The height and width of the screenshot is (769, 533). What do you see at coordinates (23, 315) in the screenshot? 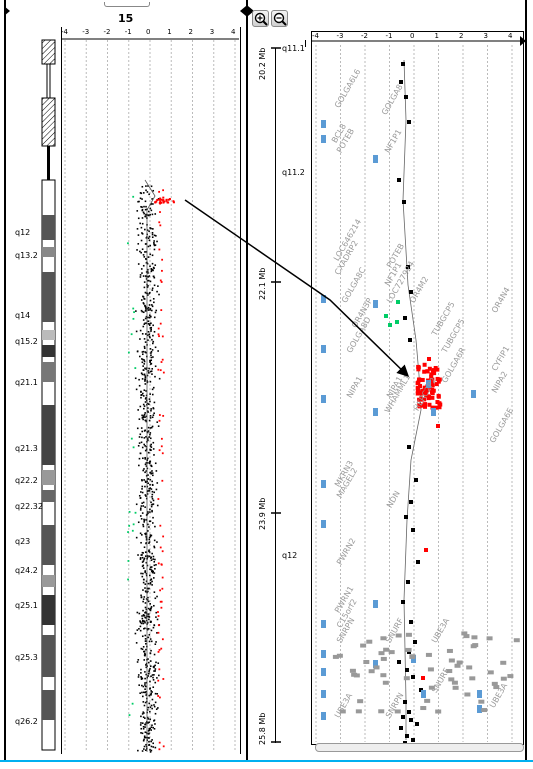
I see `band-label: q14` at bounding box center [23, 315].